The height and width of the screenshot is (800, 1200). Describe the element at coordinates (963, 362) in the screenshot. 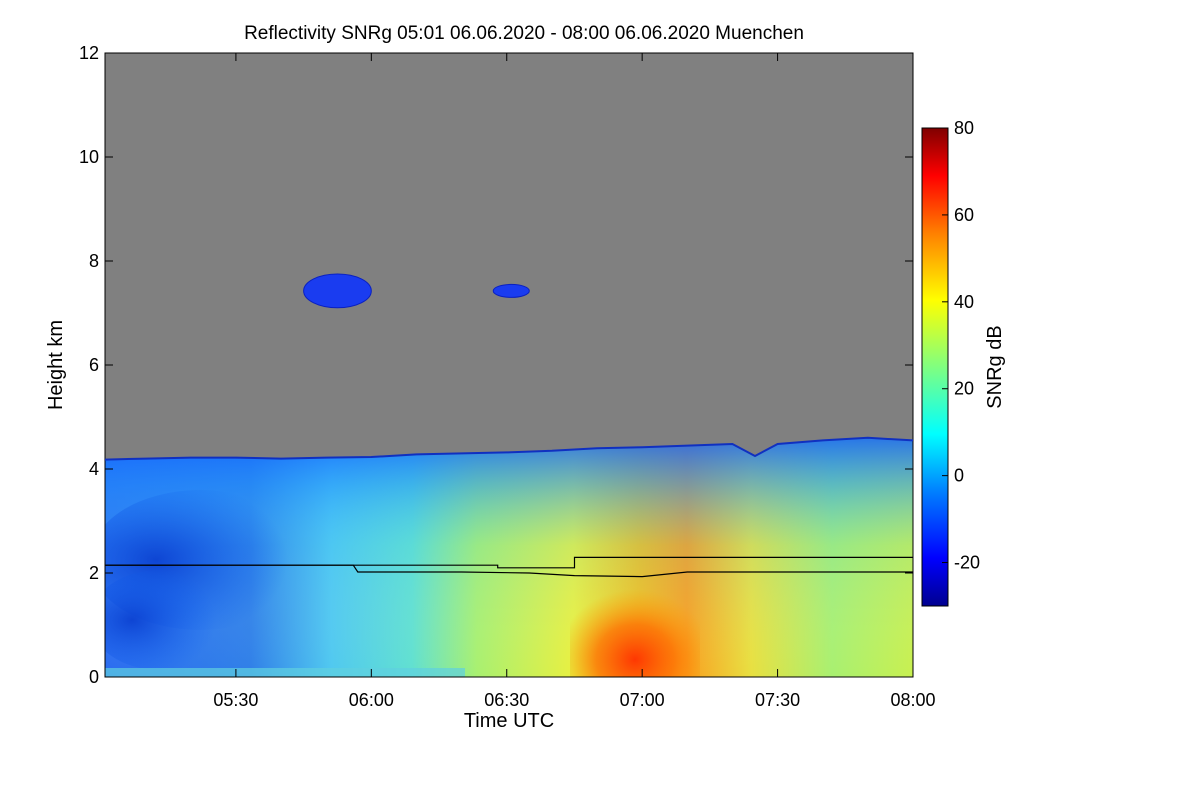

I see `colorbar: -20 0 20 40 60 80 SNRg dB` at that location.